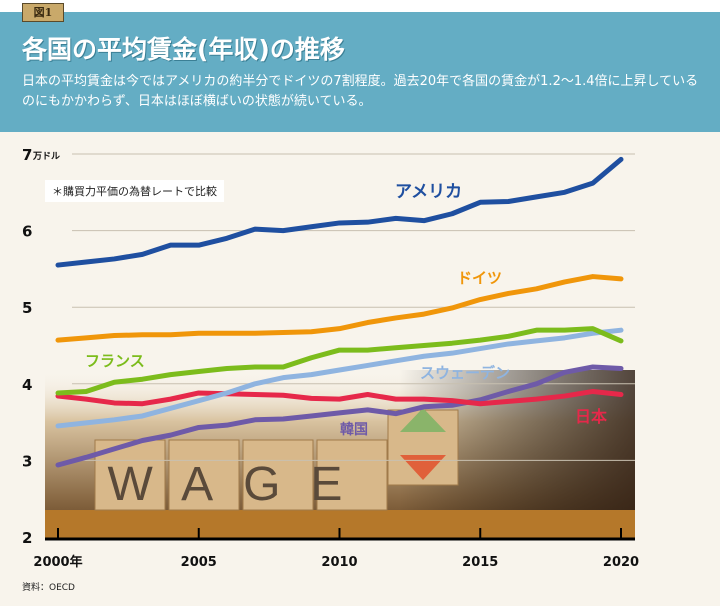  Describe the element at coordinates (428, 192) in the screenshot. I see `series-label: アメリカ` at that location.